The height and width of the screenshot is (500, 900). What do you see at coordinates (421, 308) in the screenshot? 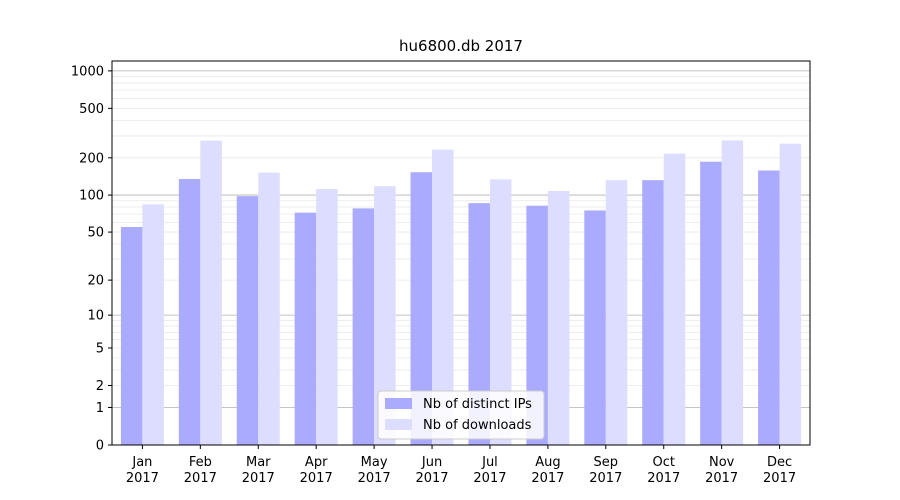
I see `bar-ips-jun` at bounding box center [421, 308].